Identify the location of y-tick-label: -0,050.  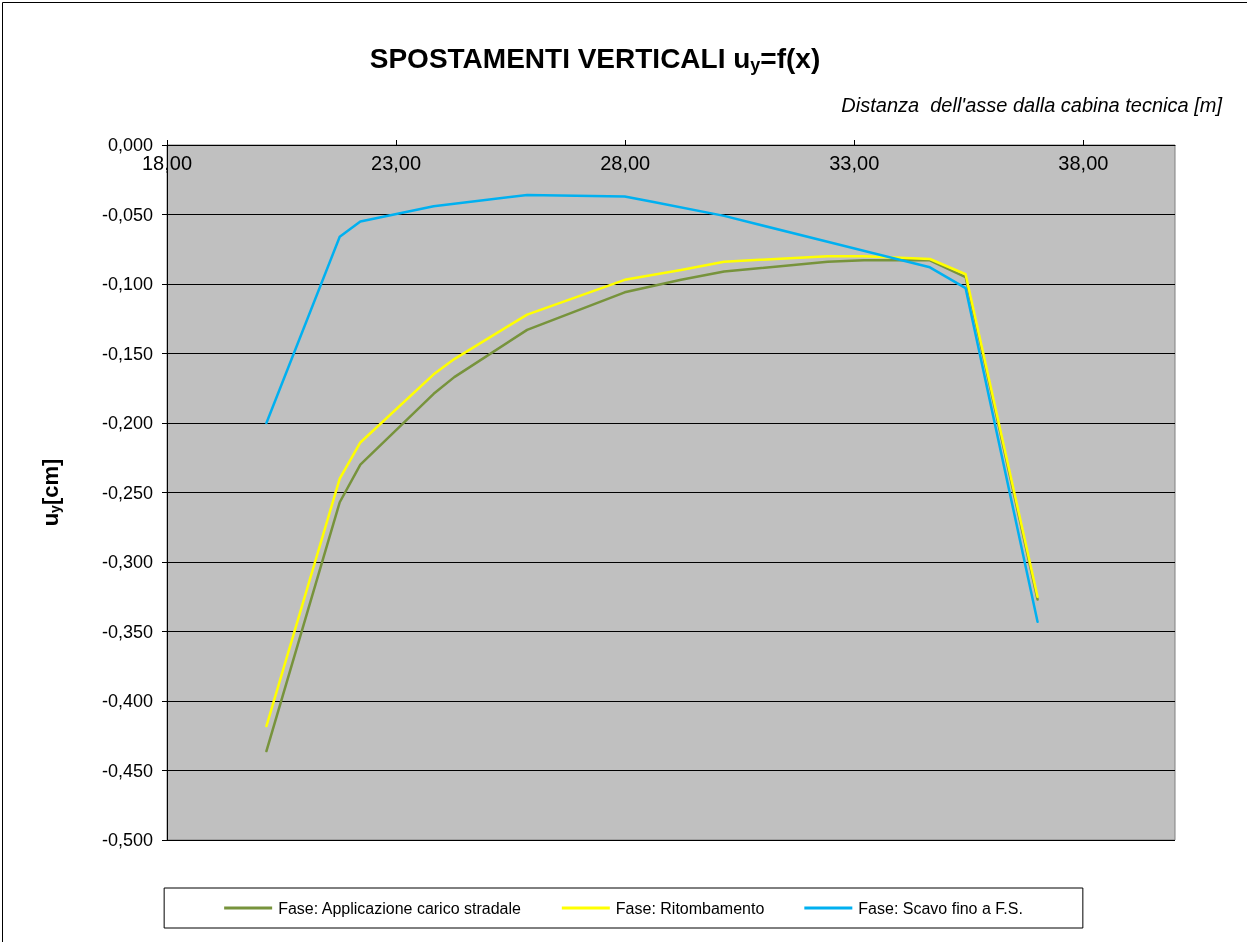
(127, 214).